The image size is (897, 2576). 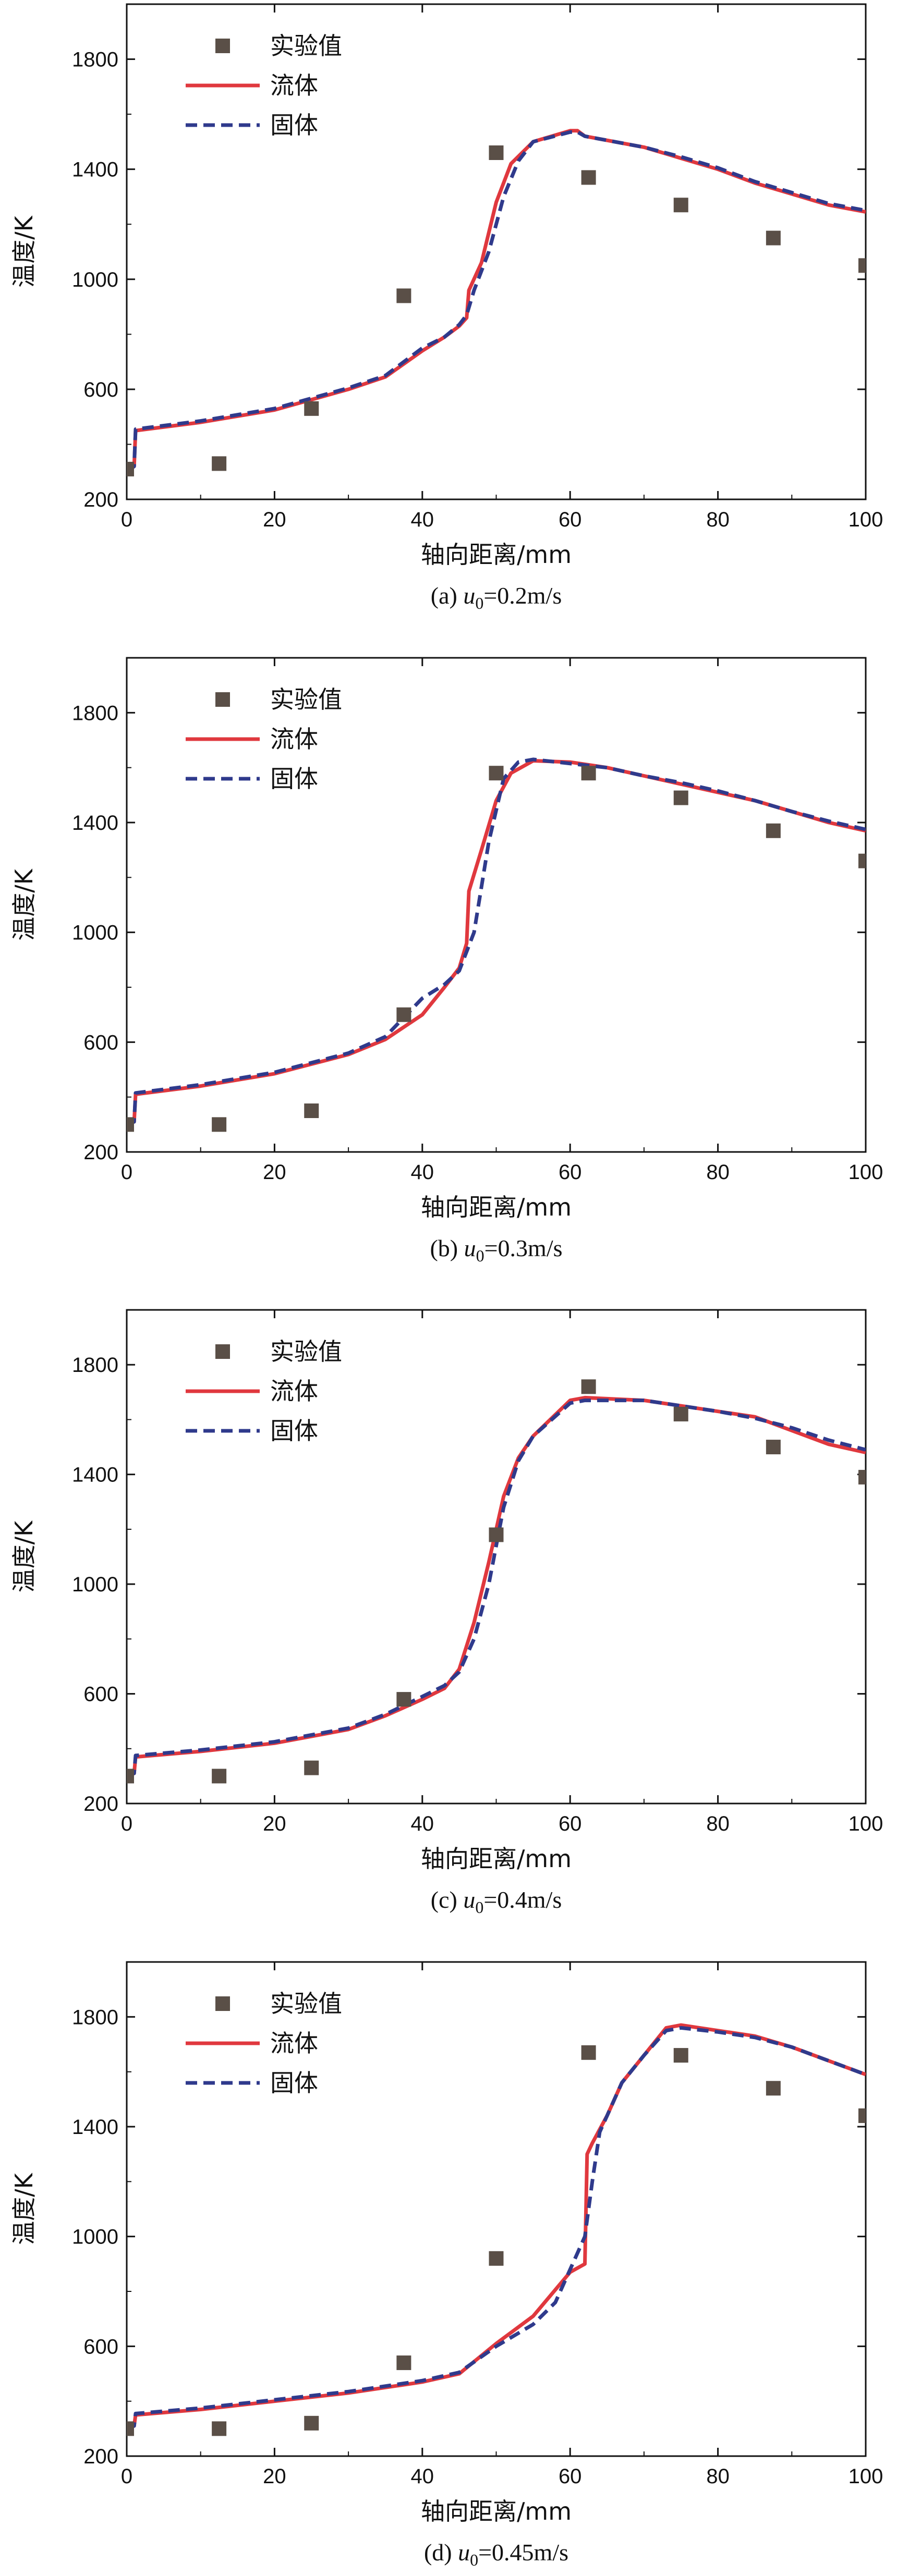 I want to click on caption-suffix: =0.4m/s, so click(x=522, y=1899).